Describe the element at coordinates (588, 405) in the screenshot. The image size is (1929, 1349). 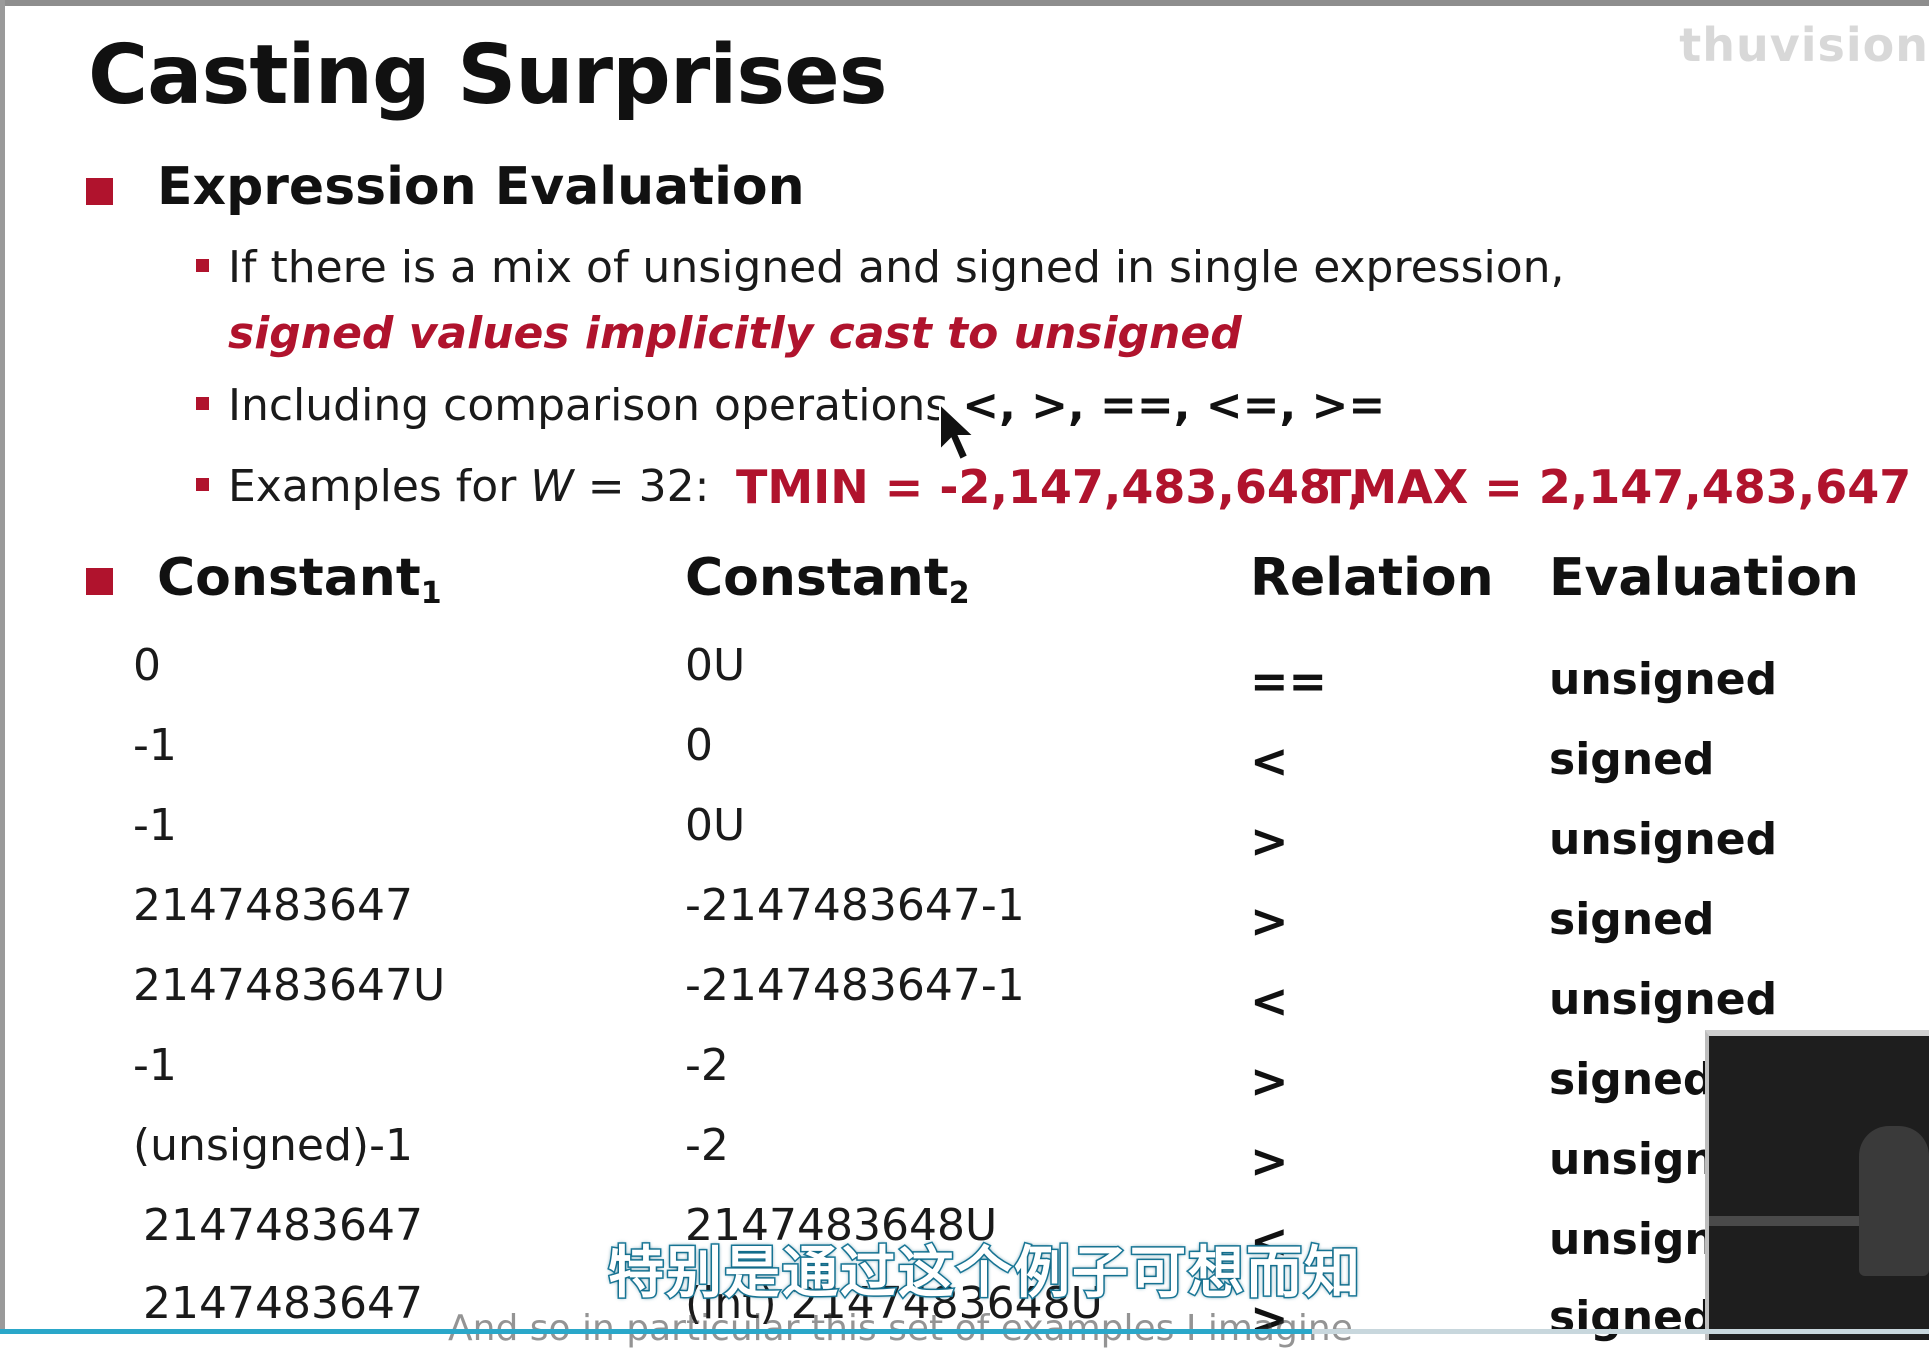
I see `comparison-text: Including comparison operations` at that location.